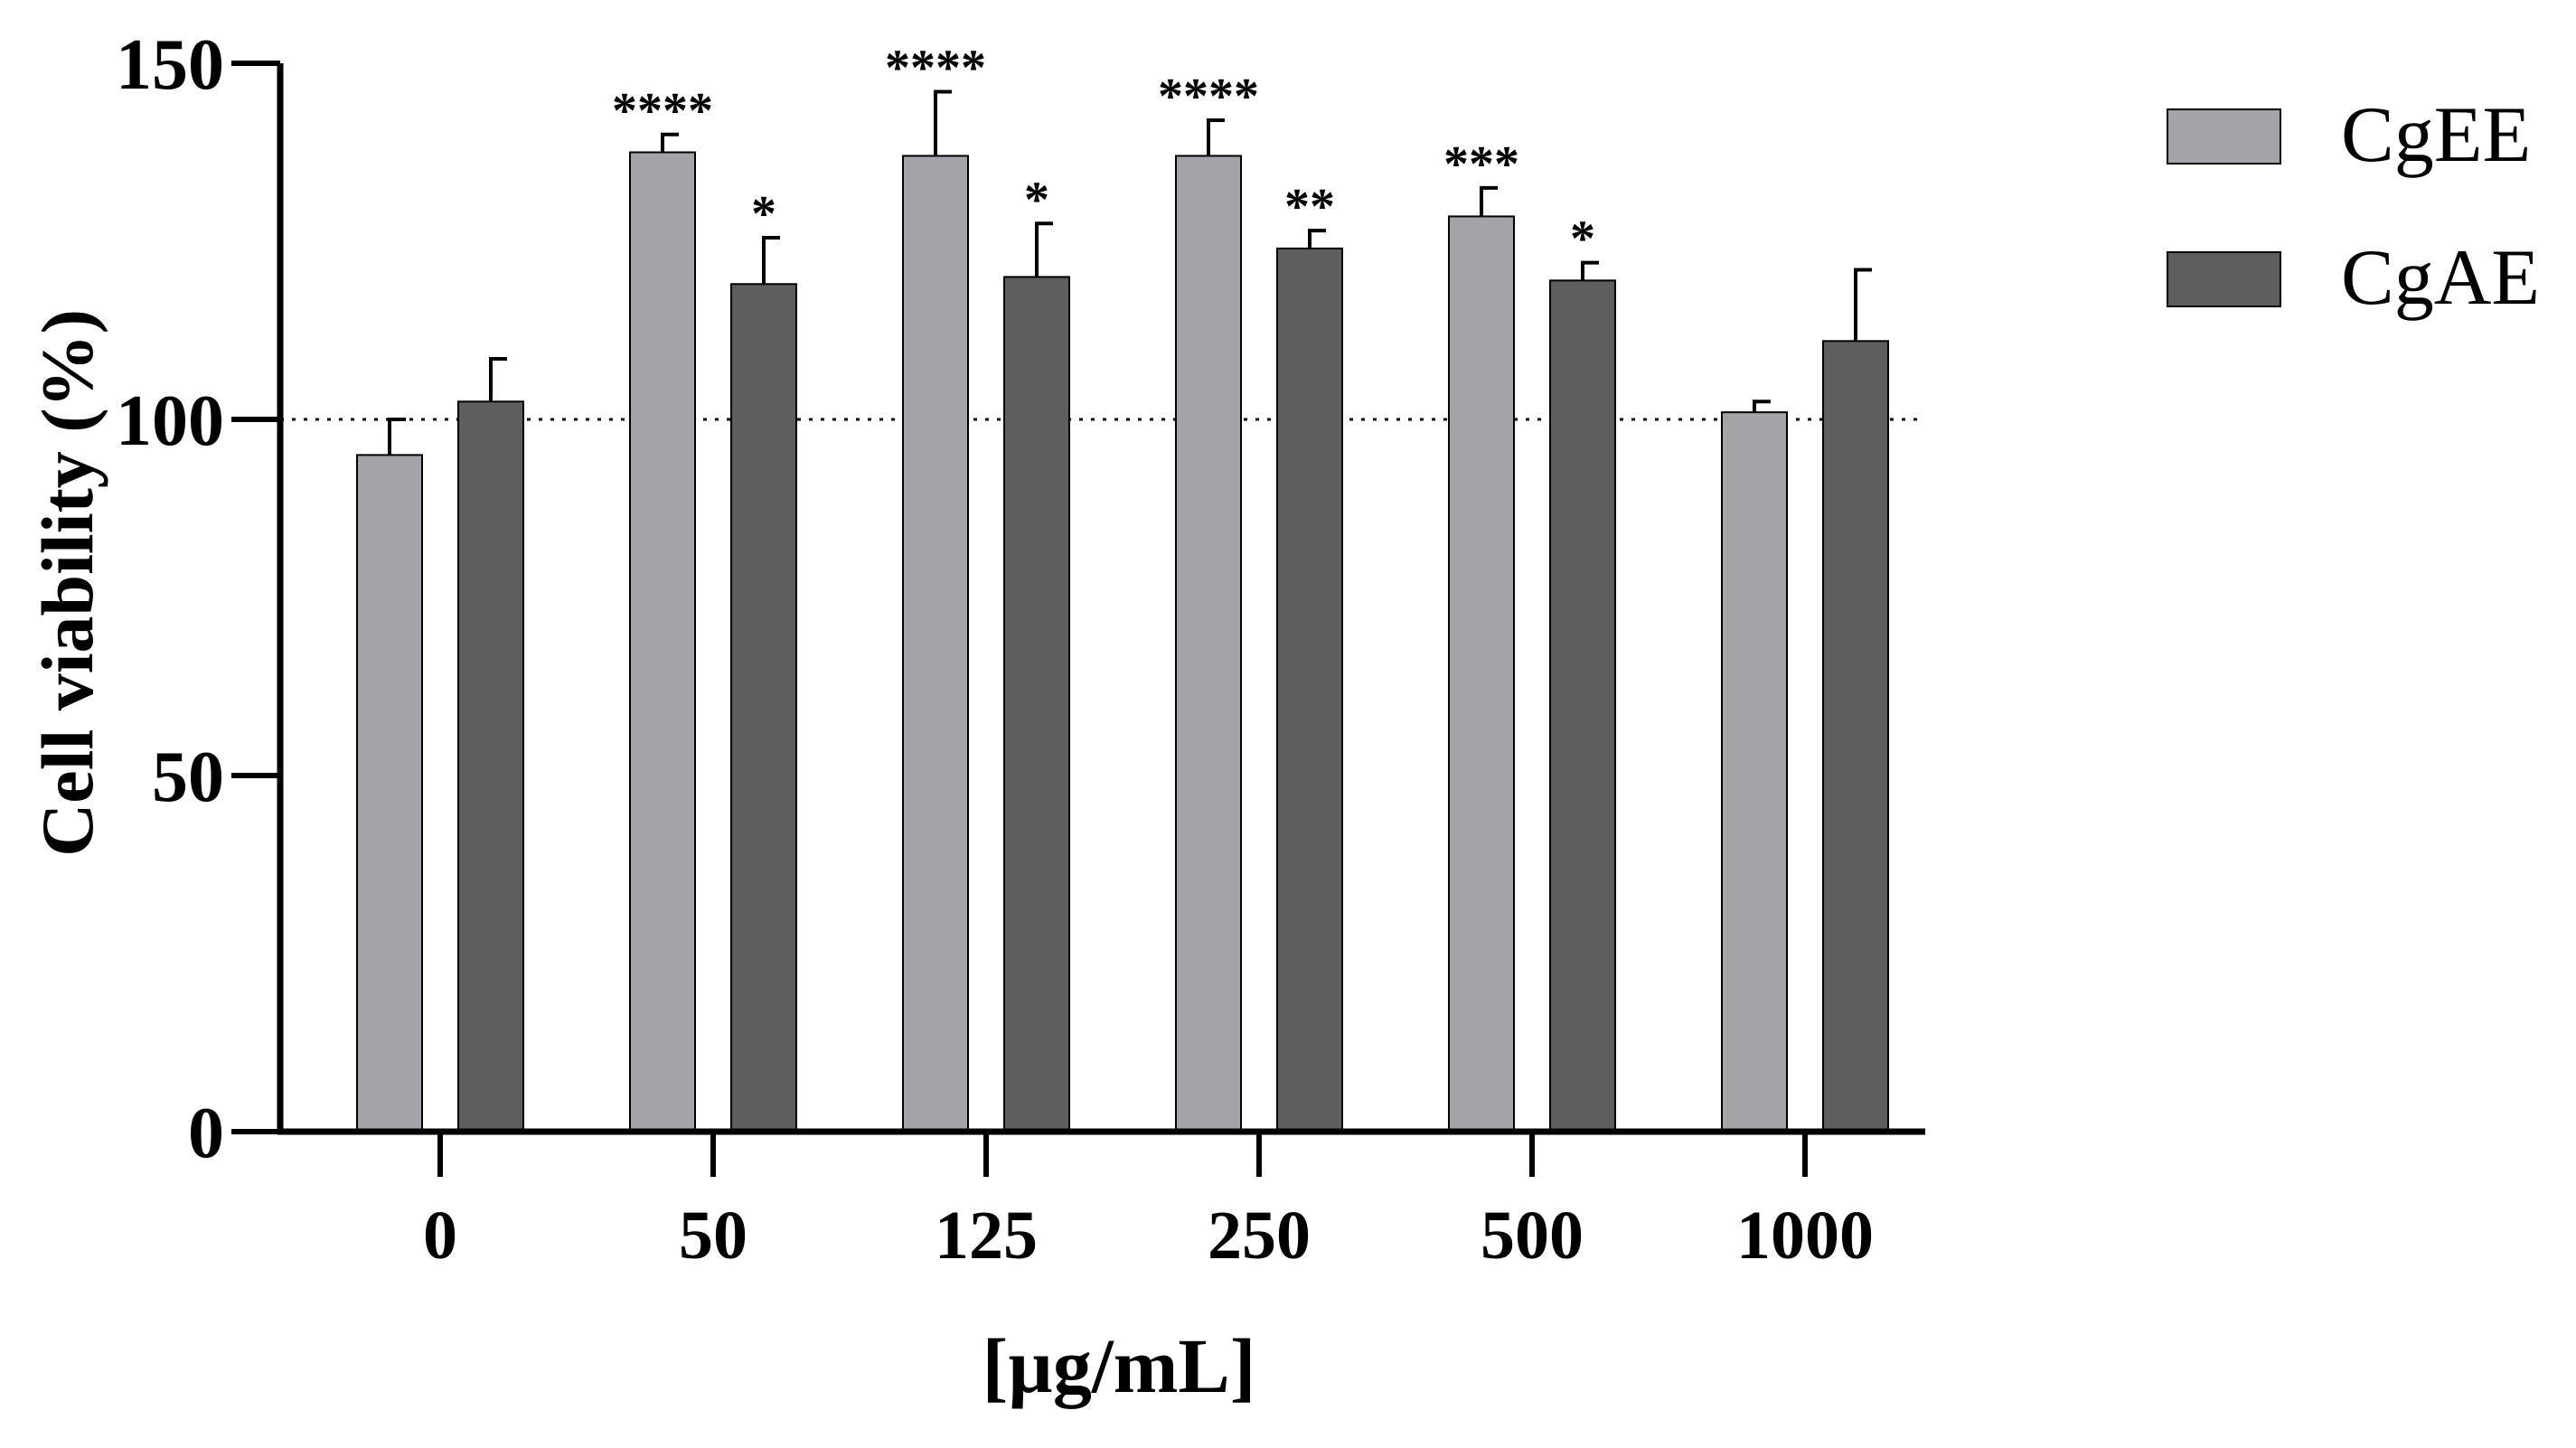 This screenshot has width=2576, height=1448. Describe the element at coordinates (170, 421) in the screenshot. I see `y-tick-label-100: 100` at that location.